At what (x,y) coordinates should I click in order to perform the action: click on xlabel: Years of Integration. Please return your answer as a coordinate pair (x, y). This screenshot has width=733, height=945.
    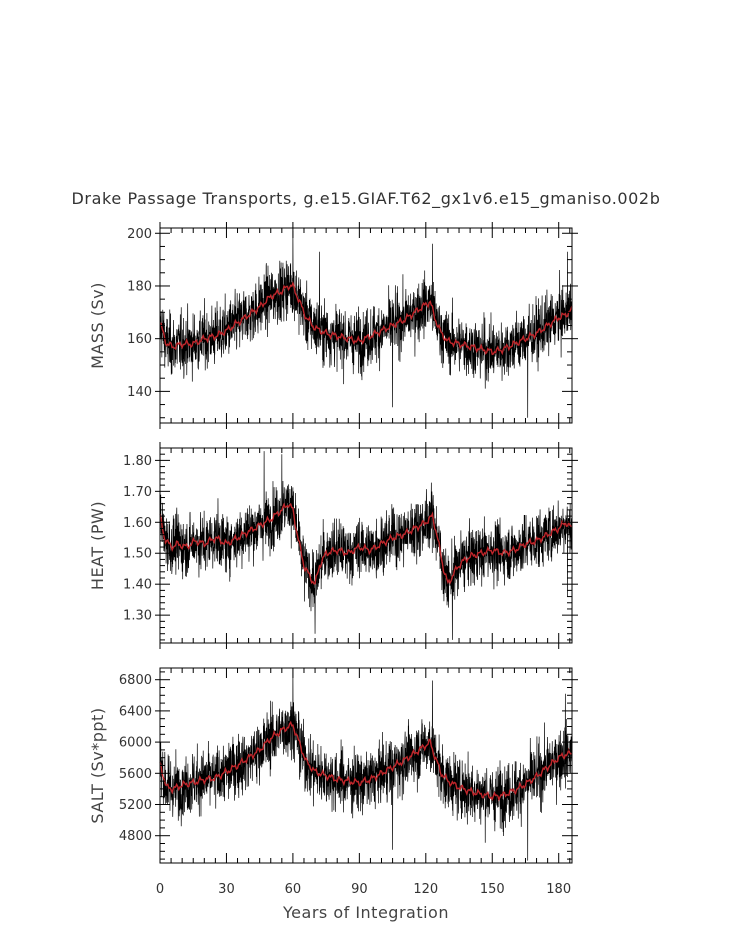
    Looking at the image, I should click on (365, 912).